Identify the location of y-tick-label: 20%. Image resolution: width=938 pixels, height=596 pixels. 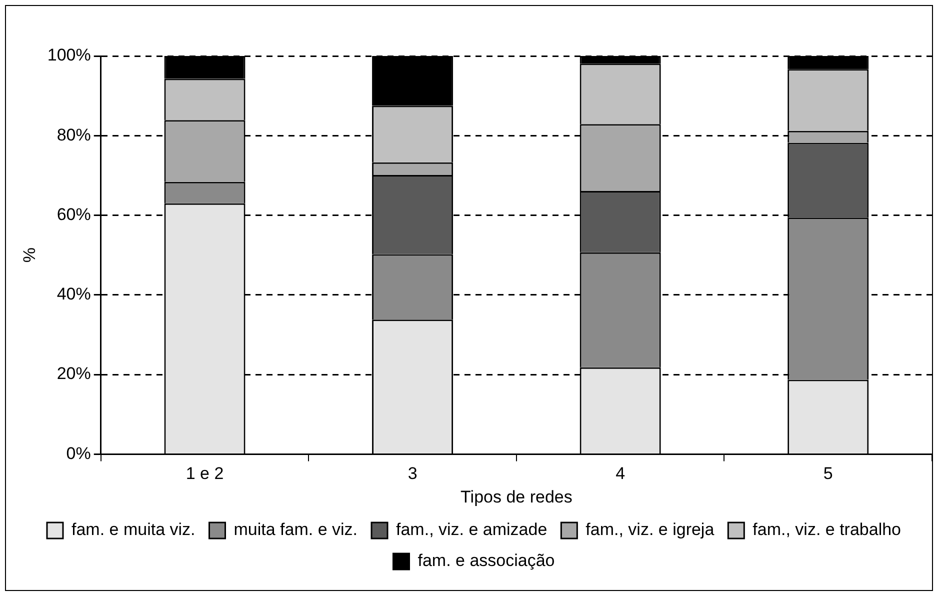
(73, 374).